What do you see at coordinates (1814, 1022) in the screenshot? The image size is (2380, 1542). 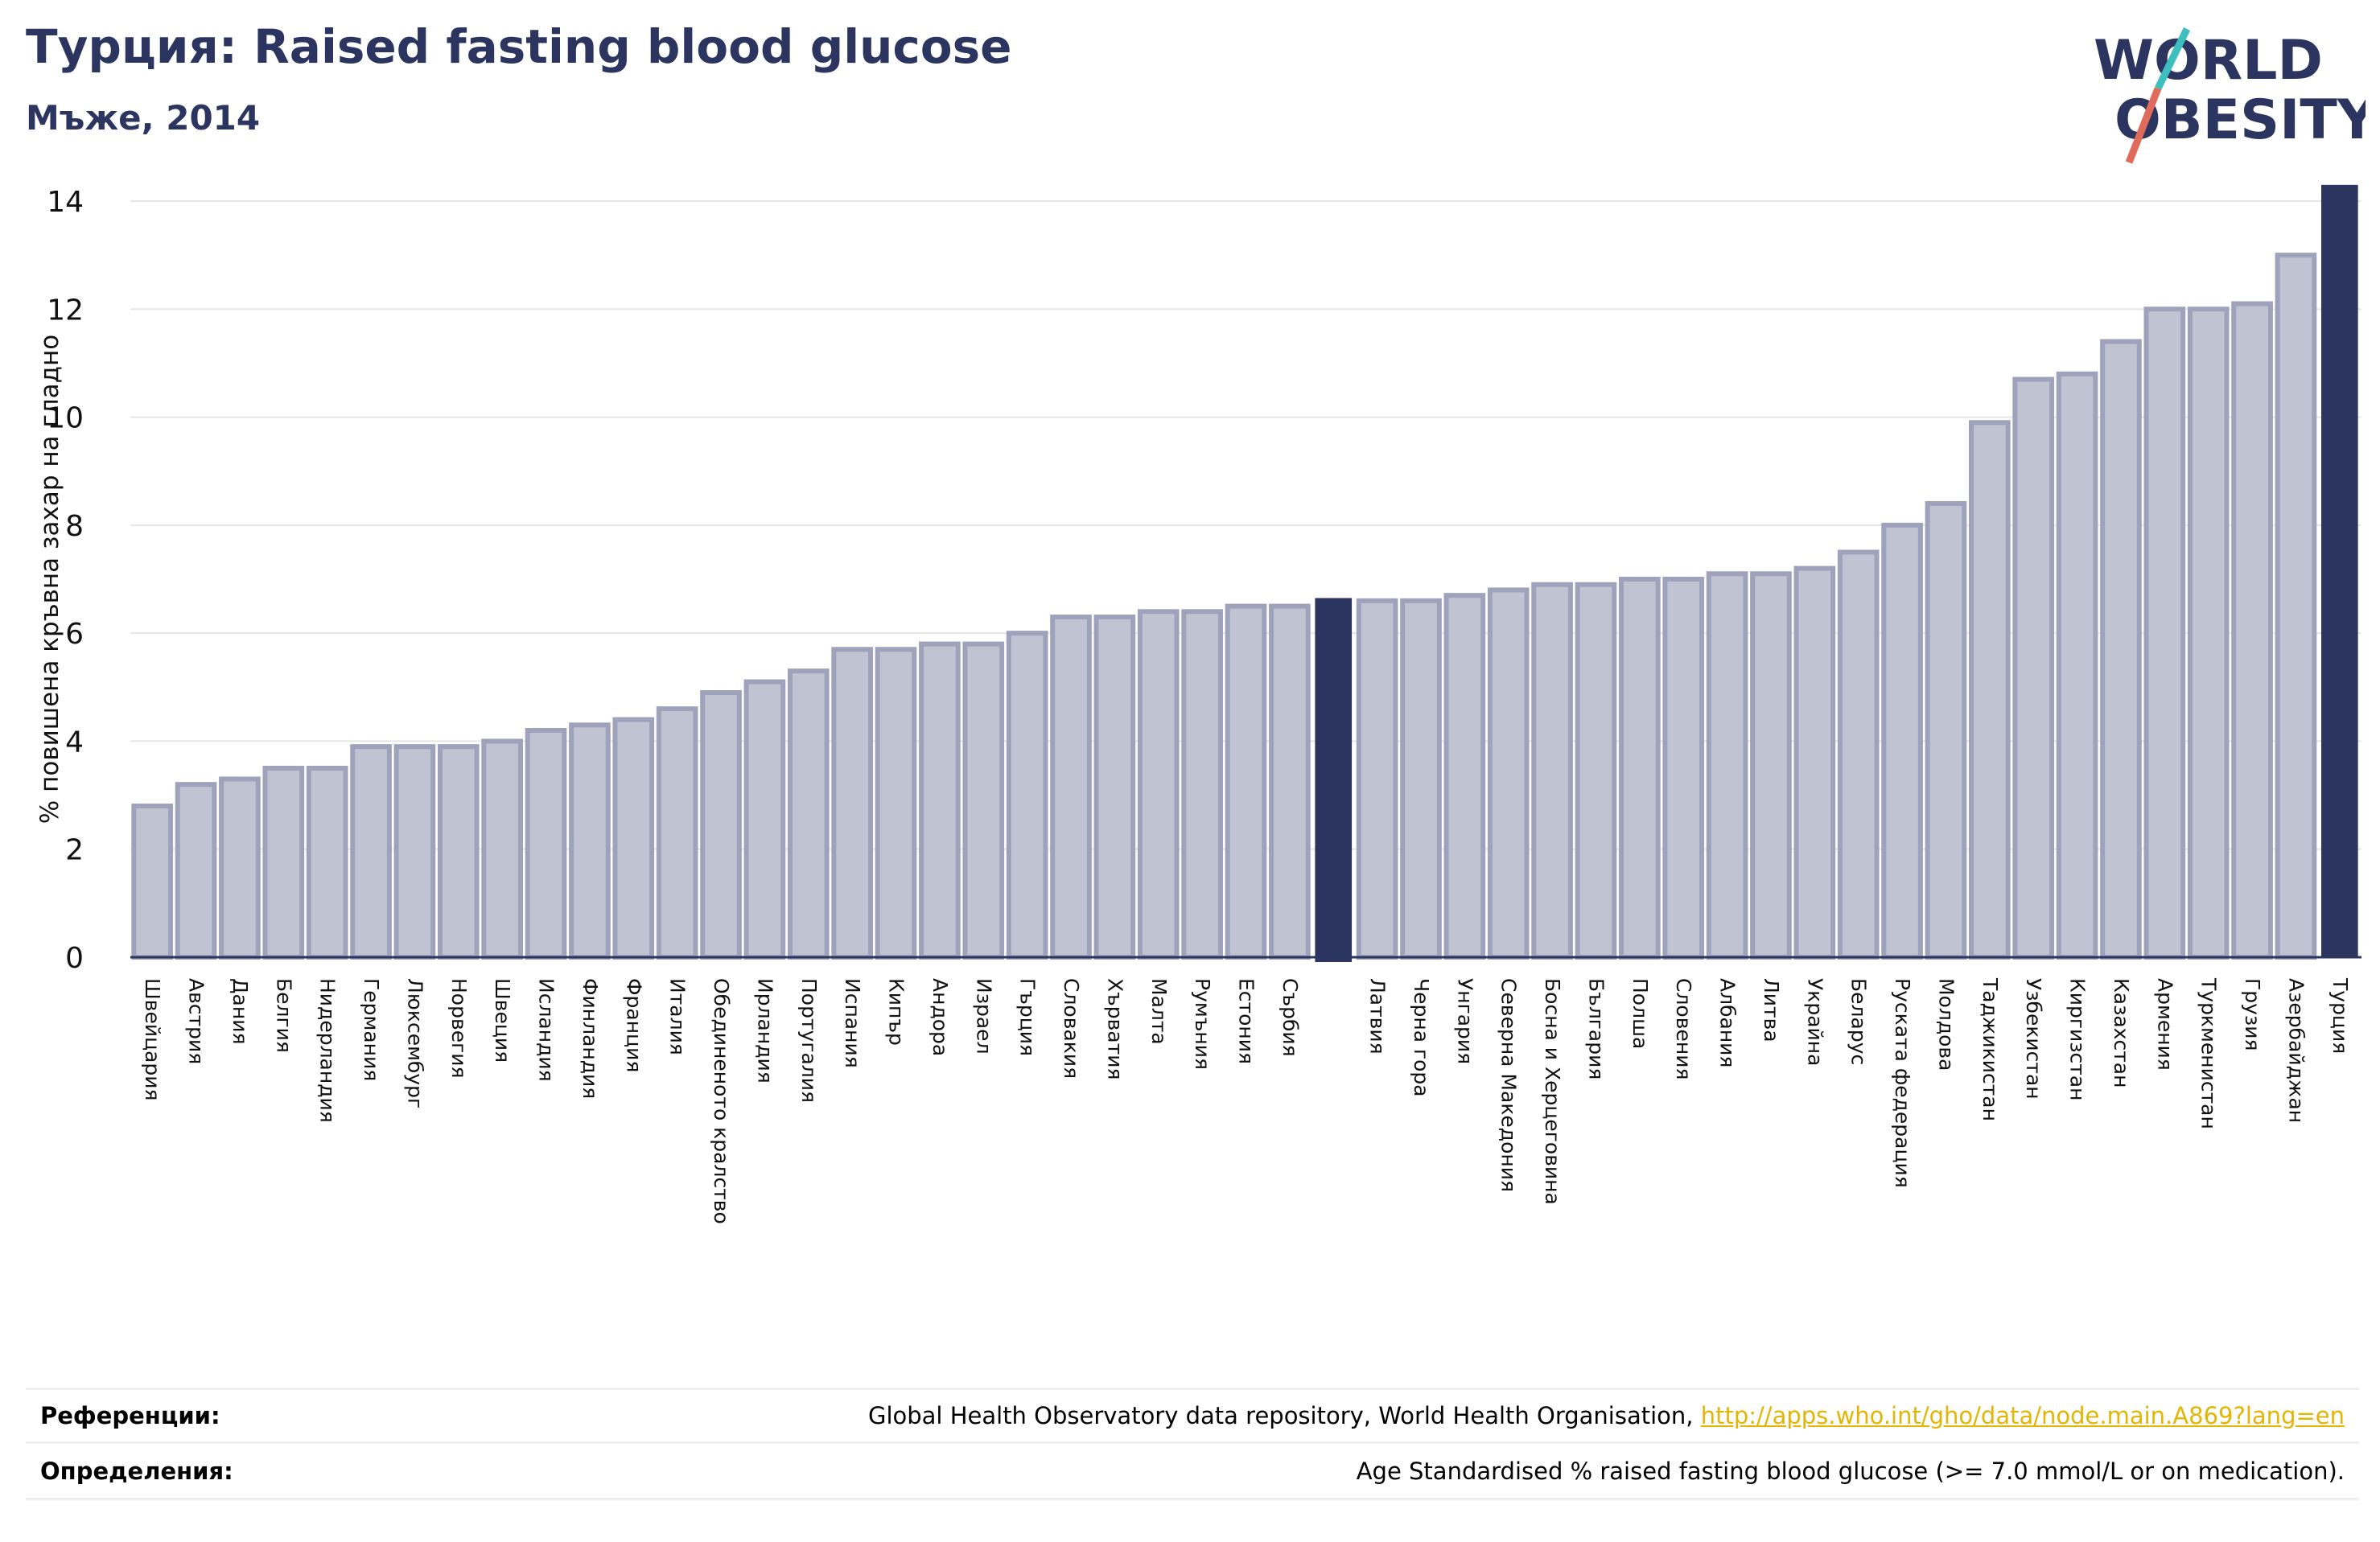 I see `x-tick-label: Украйна` at bounding box center [1814, 1022].